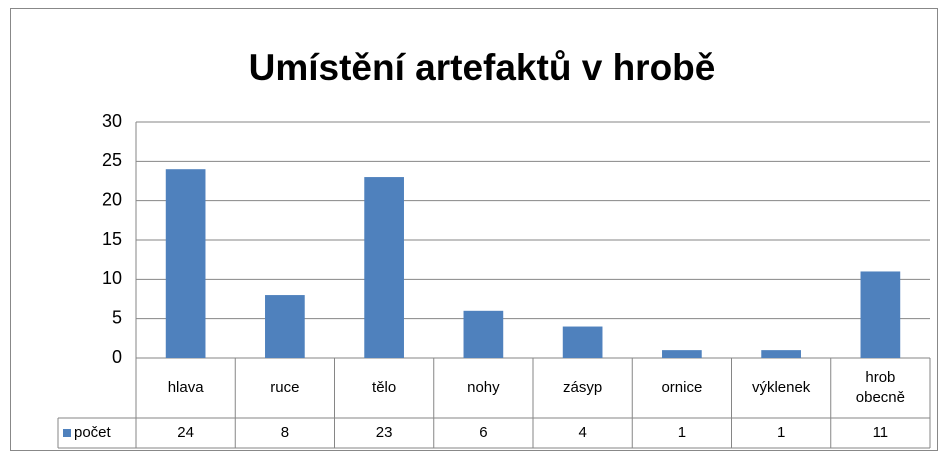 The image size is (947, 459). I want to click on table-value: 6, so click(483, 432).